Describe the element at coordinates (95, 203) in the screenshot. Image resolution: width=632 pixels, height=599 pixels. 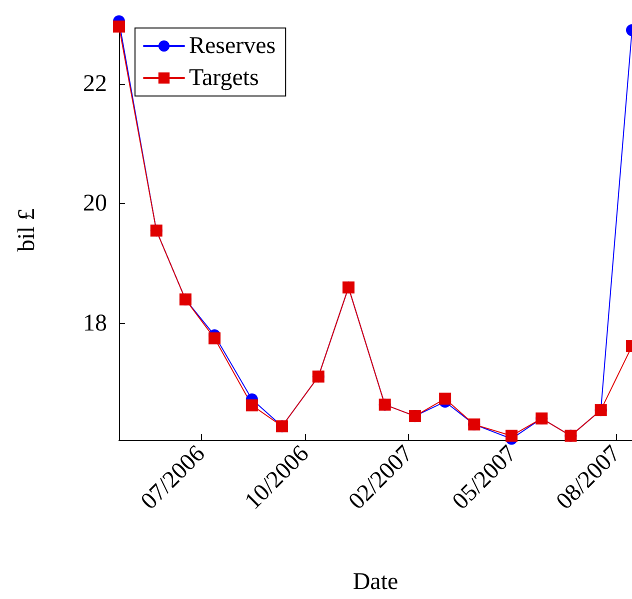
I see `y-tick-label: 20` at that location.